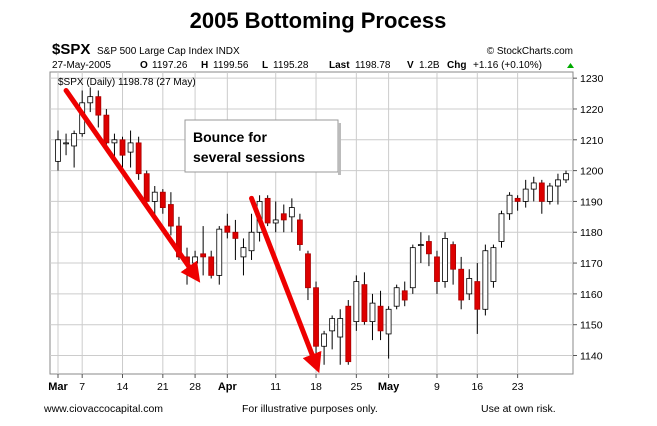 The image size is (657, 426). Describe the element at coordinates (592, 141) in the screenshot. I see `y-tick-label: 1210` at that location.